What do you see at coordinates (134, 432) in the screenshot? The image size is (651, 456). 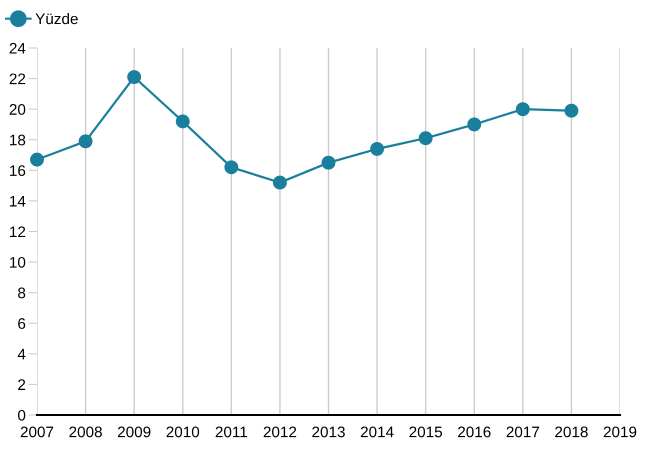 I see `x-tick-label: 2009` at bounding box center [134, 432].